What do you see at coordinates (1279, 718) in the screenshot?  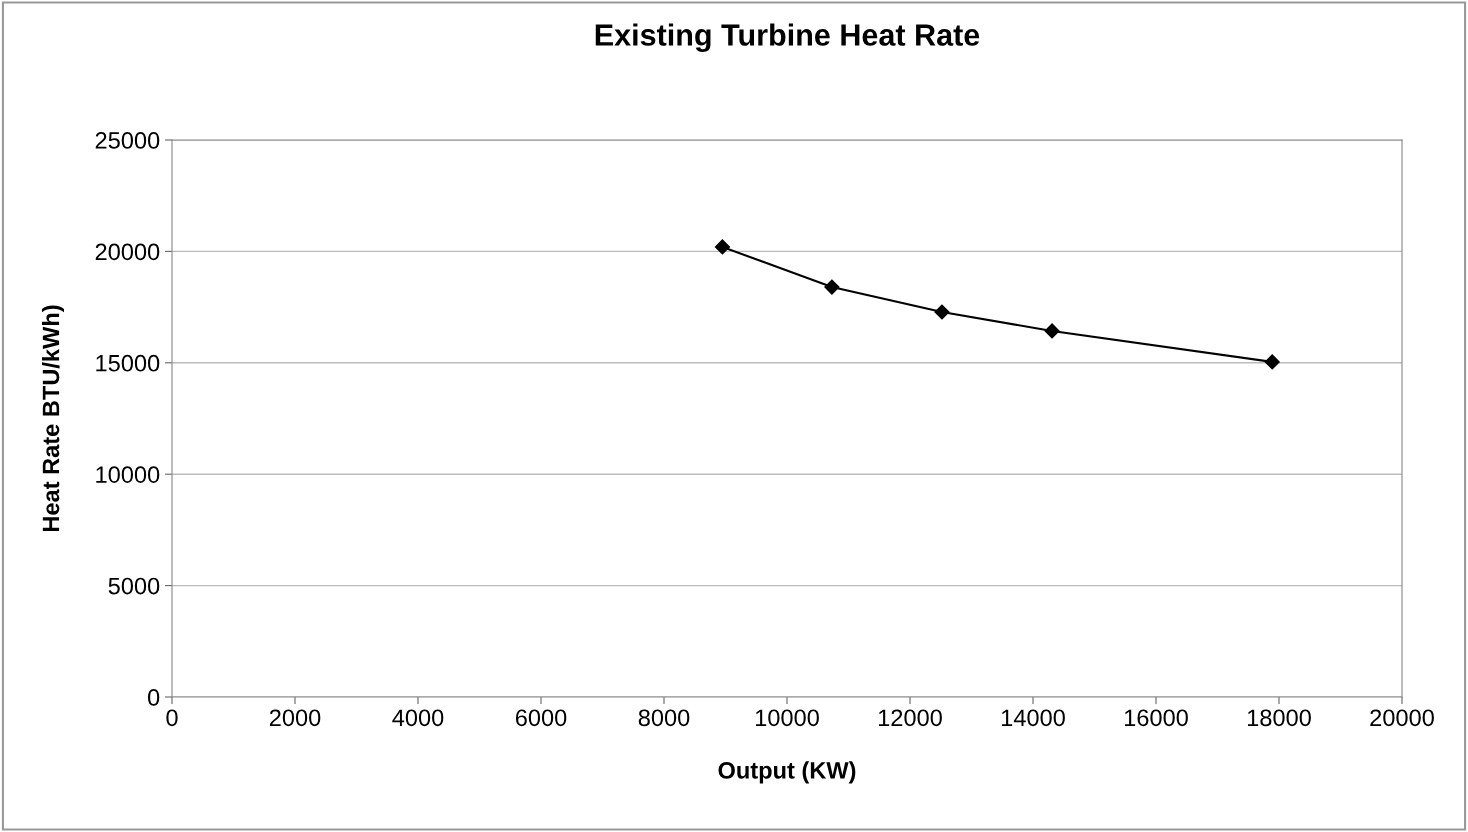 I see `x-tick-label: 18000` at bounding box center [1279, 718].